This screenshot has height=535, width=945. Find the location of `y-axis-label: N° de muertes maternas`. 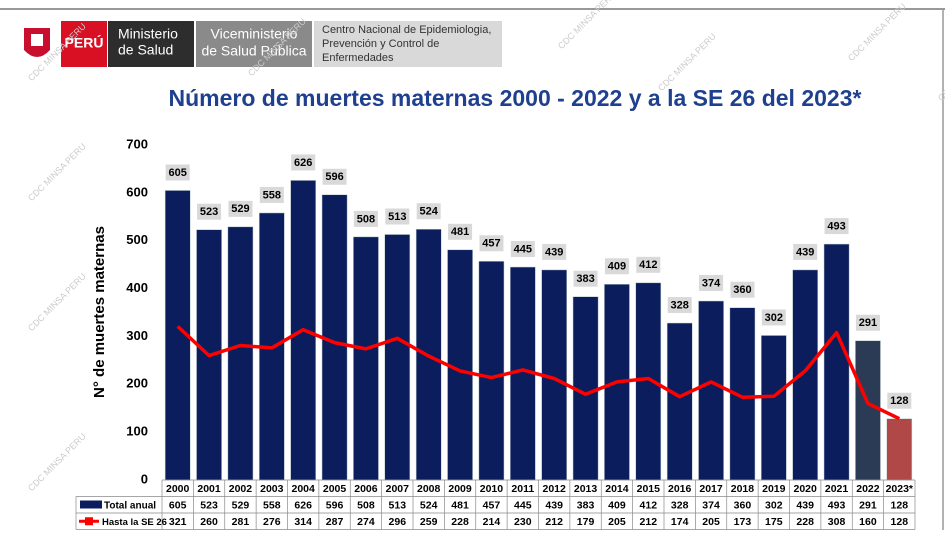

y-axis-label: N° de muertes maternas is located at coordinates (99, 312).